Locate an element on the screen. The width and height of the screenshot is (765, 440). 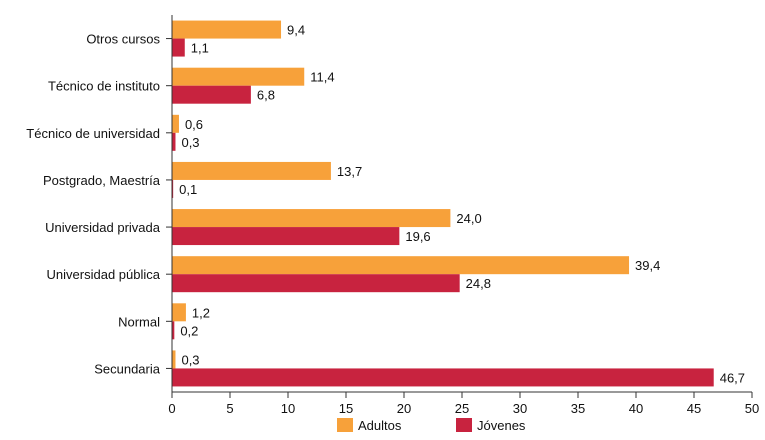
data-label: 19,6 is located at coordinates (417, 236).